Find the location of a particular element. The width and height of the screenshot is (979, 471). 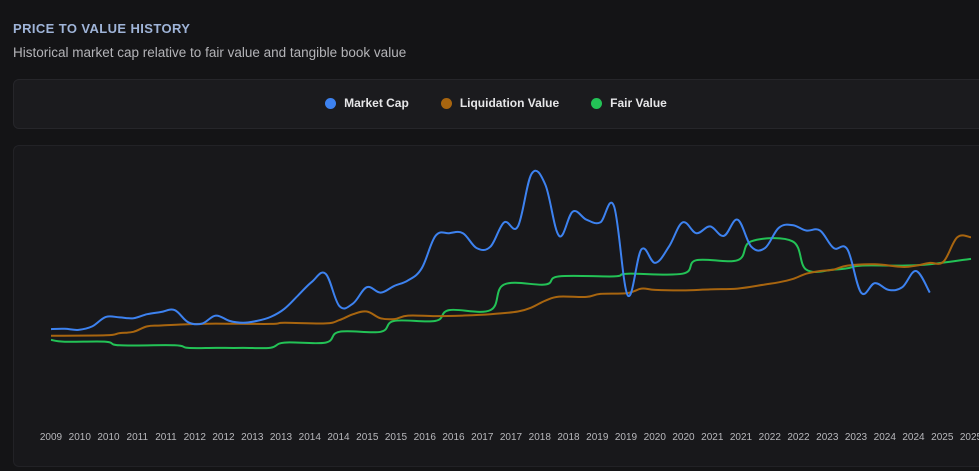

legend-panel: Market Cap Liquidation Value Fair Value is located at coordinates (496, 104).